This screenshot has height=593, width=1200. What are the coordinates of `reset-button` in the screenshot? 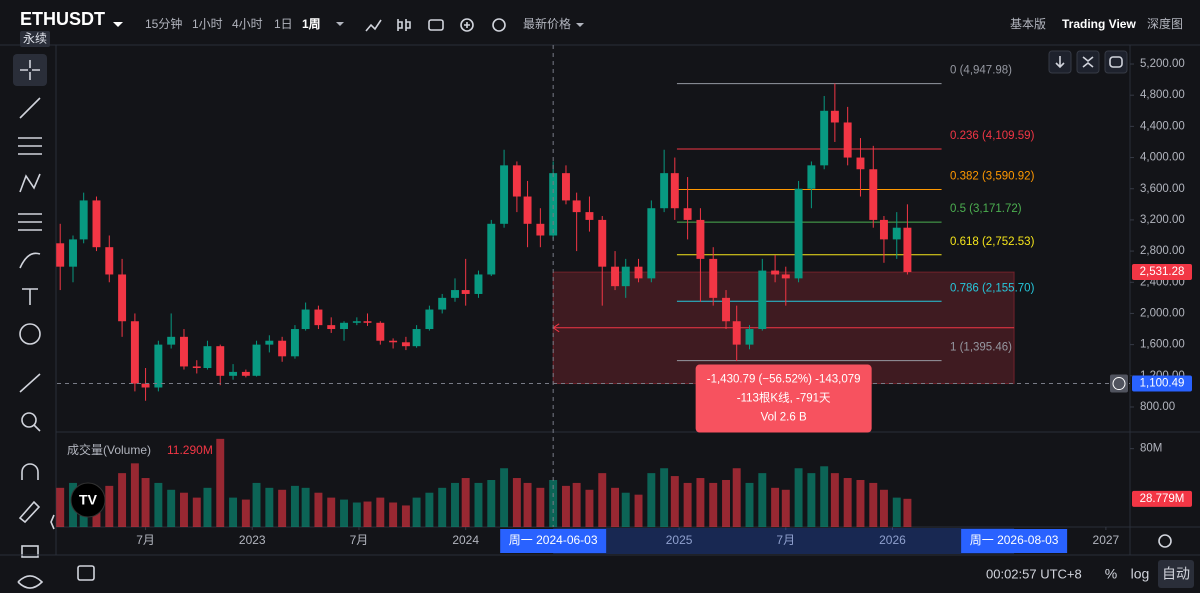 It's located at (1116, 62).